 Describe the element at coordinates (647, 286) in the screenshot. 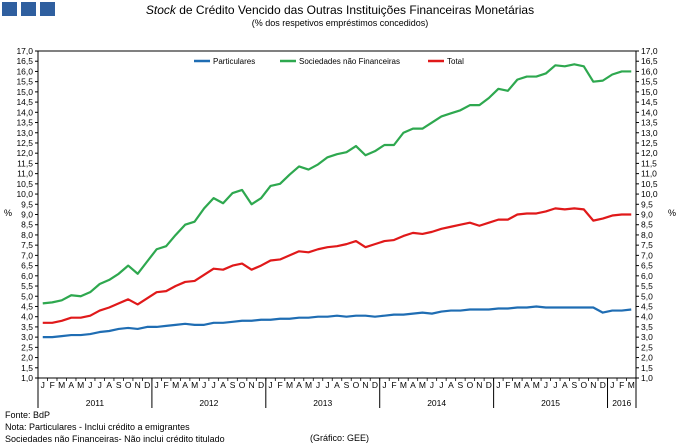

I see `y-tick-label-right: 5,5` at that location.